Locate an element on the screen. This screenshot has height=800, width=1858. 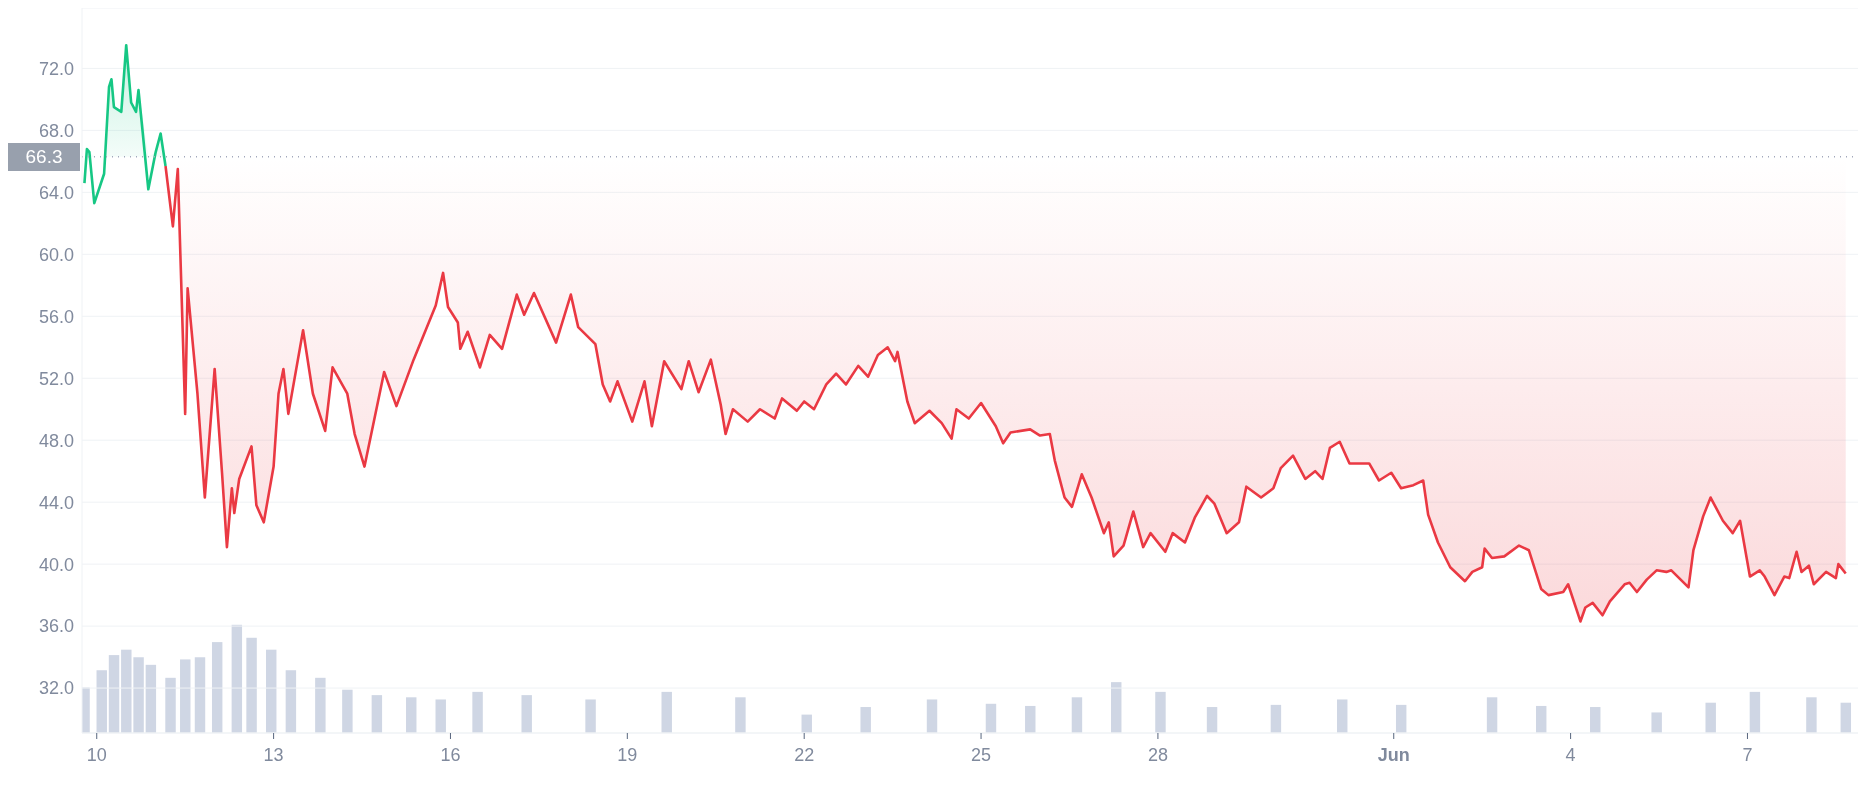
y-tick-label: 52.0 is located at coordinates (56, 378).